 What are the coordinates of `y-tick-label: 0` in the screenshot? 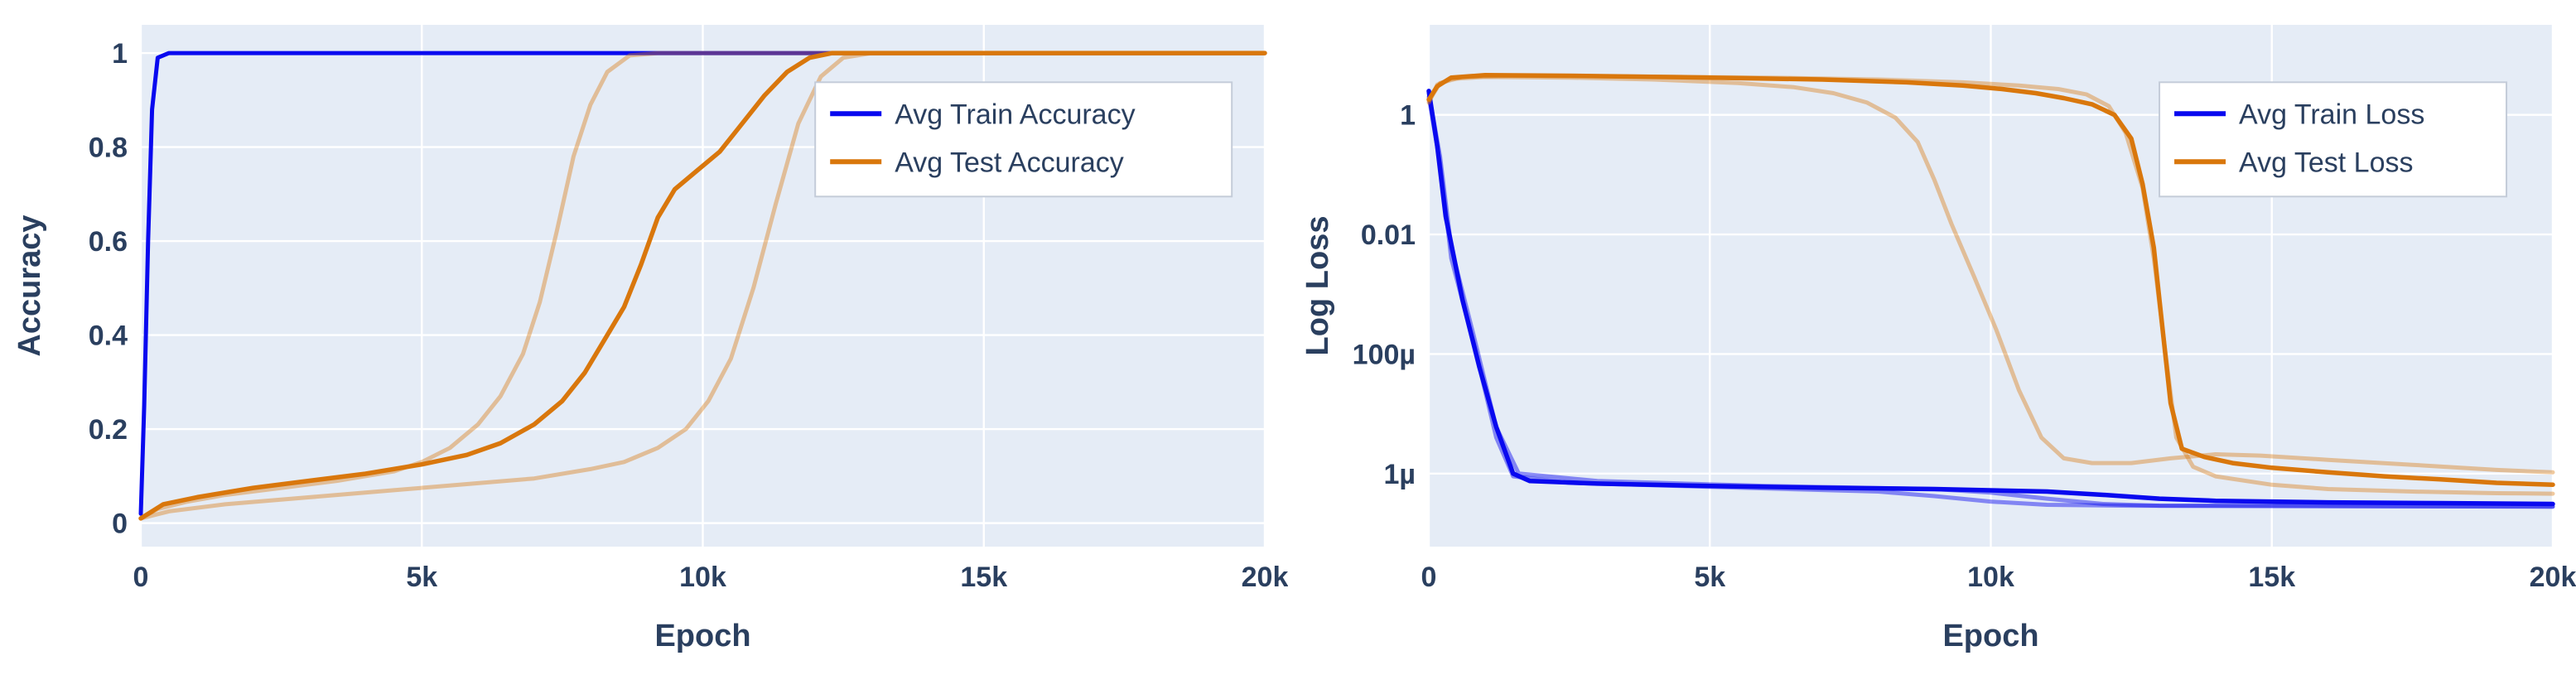 It's located at (120, 524).